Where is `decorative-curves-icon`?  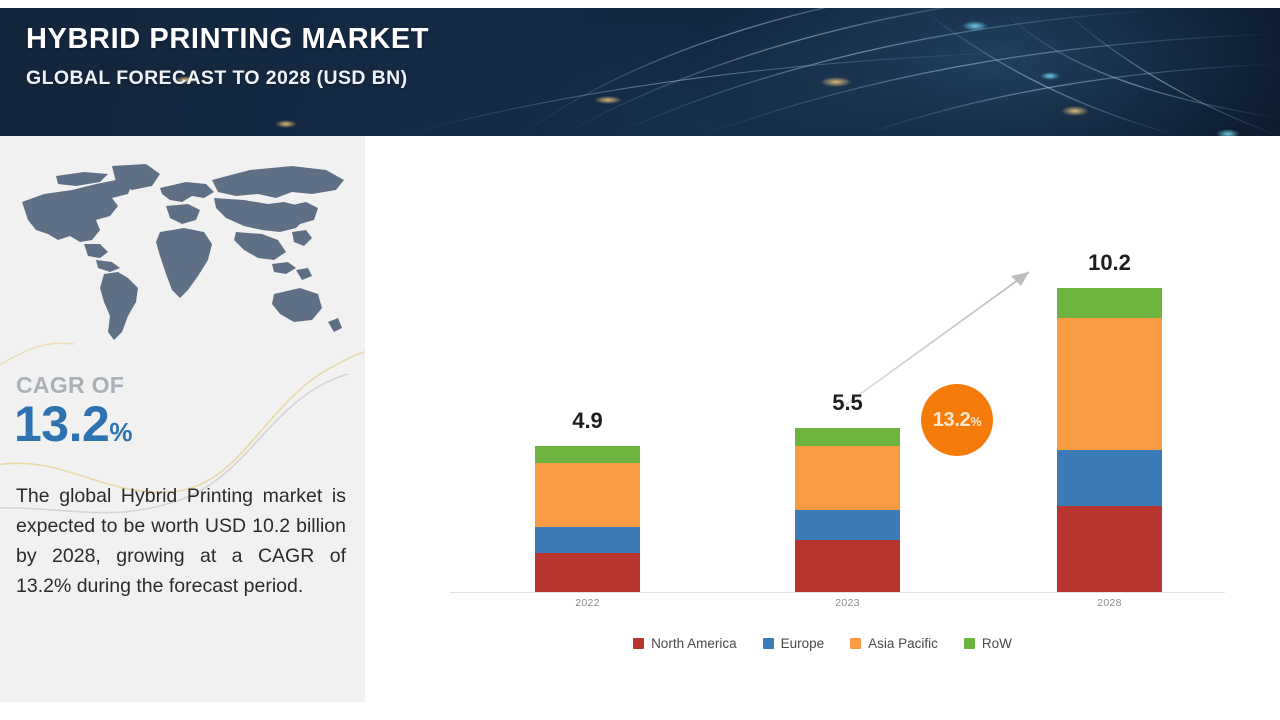 decorative-curves-icon is located at coordinates (182, 428).